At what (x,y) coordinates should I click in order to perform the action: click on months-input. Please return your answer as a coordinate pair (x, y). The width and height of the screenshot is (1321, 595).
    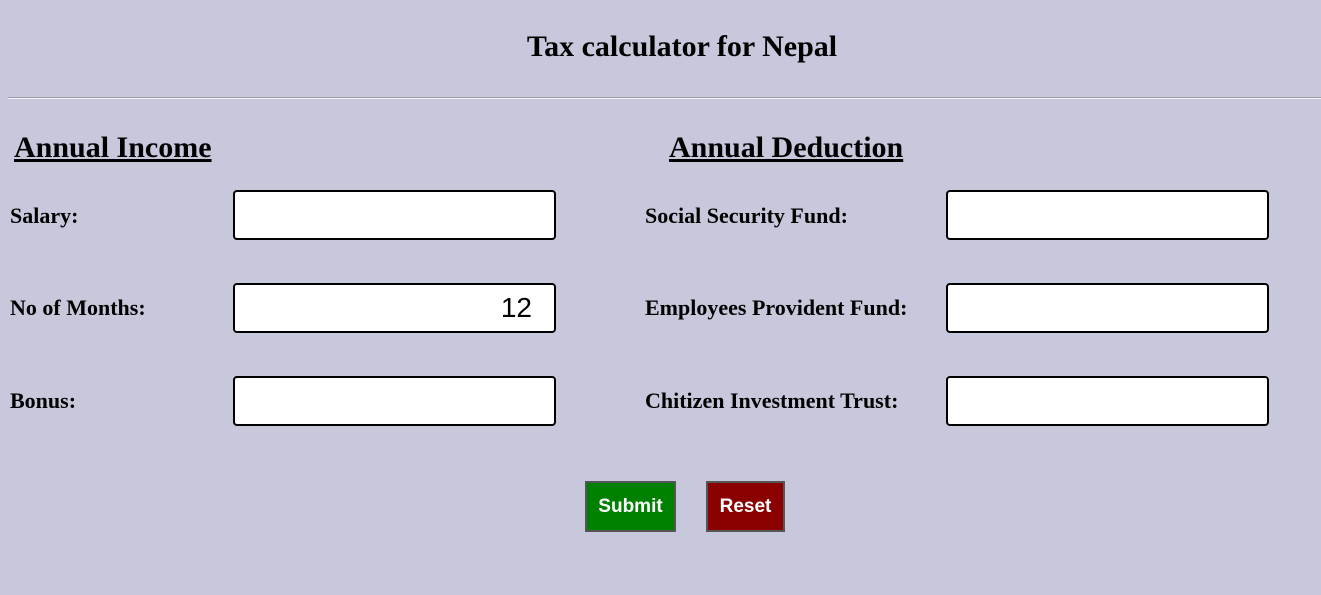
    Looking at the image, I should click on (394, 308).